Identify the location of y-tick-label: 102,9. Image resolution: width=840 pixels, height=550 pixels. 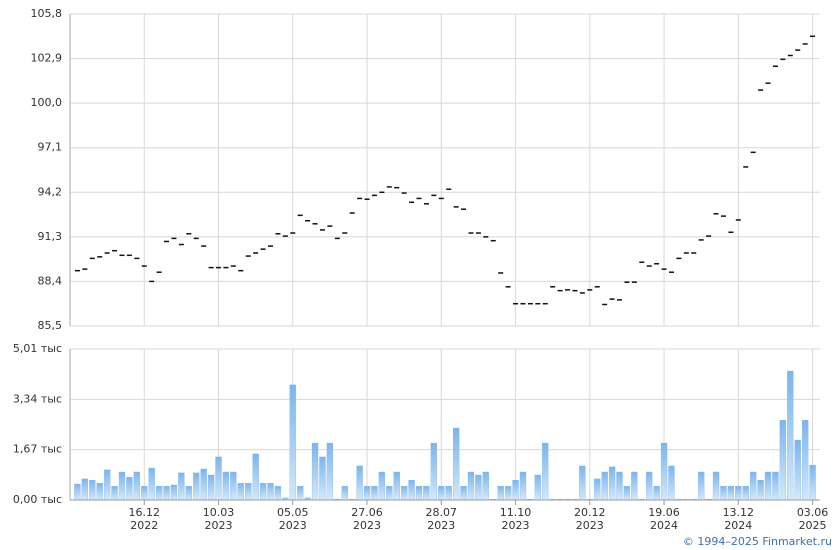
(47, 58).